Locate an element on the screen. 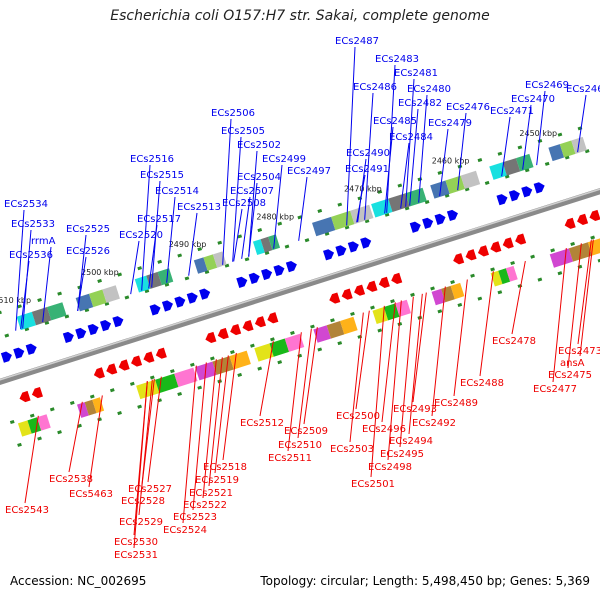  gene-label-top: ECs2505 is located at coordinates (243, 131).